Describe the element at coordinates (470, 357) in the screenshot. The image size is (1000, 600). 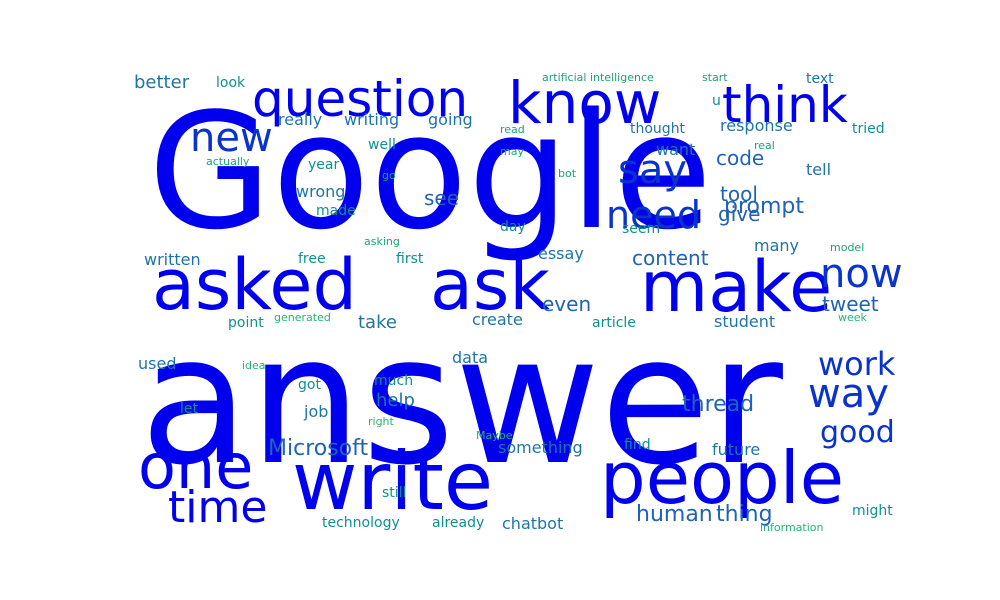
I see `word-data: data` at that location.